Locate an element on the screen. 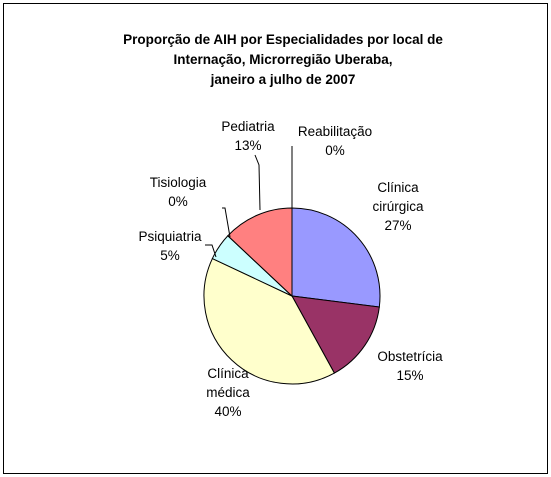 The width and height of the screenshot is (551, 477). category-label: Reabilitação is located at coordinates (335, 131).